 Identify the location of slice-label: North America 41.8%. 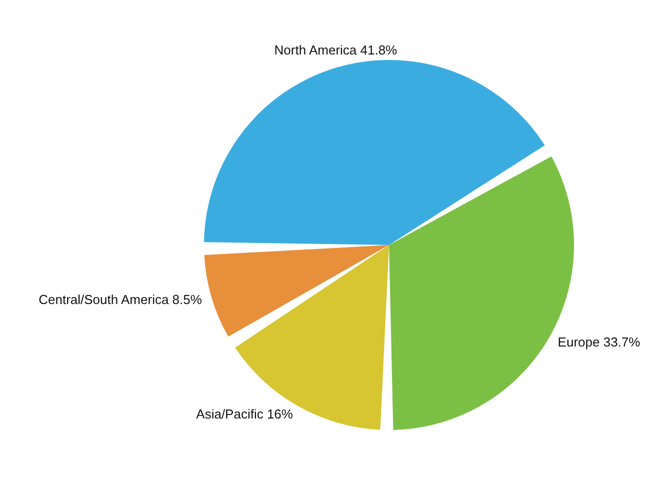
(336, 50).